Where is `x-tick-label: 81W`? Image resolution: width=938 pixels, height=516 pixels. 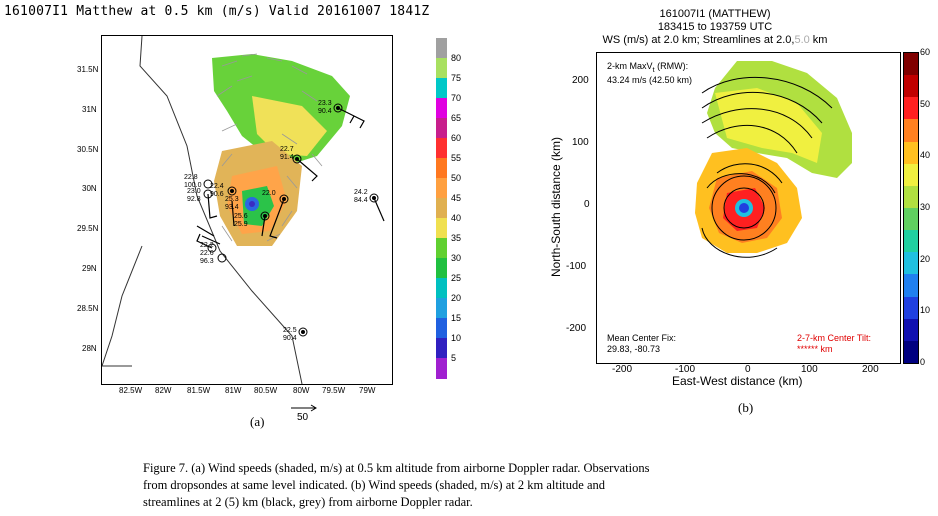 x-tick-label: 81W is located at coordinates (233, 390).